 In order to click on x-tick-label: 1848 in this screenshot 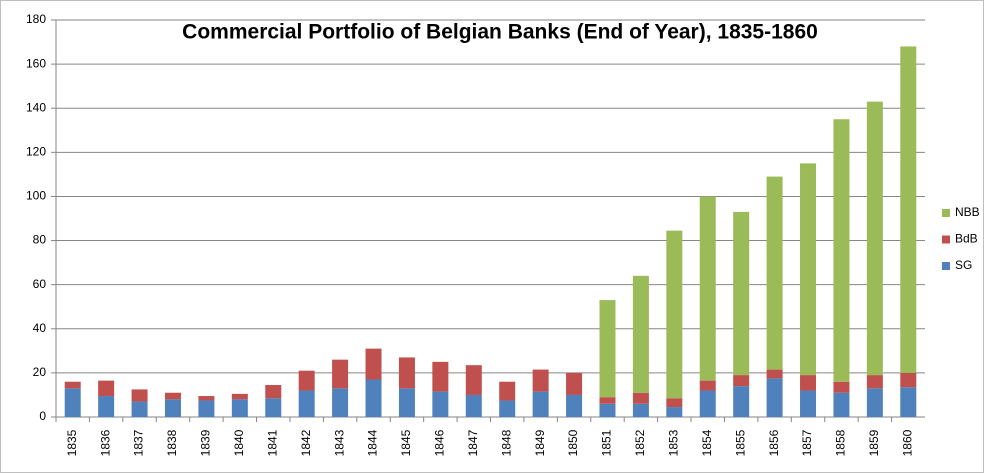, I will do `click(506, 442)`.